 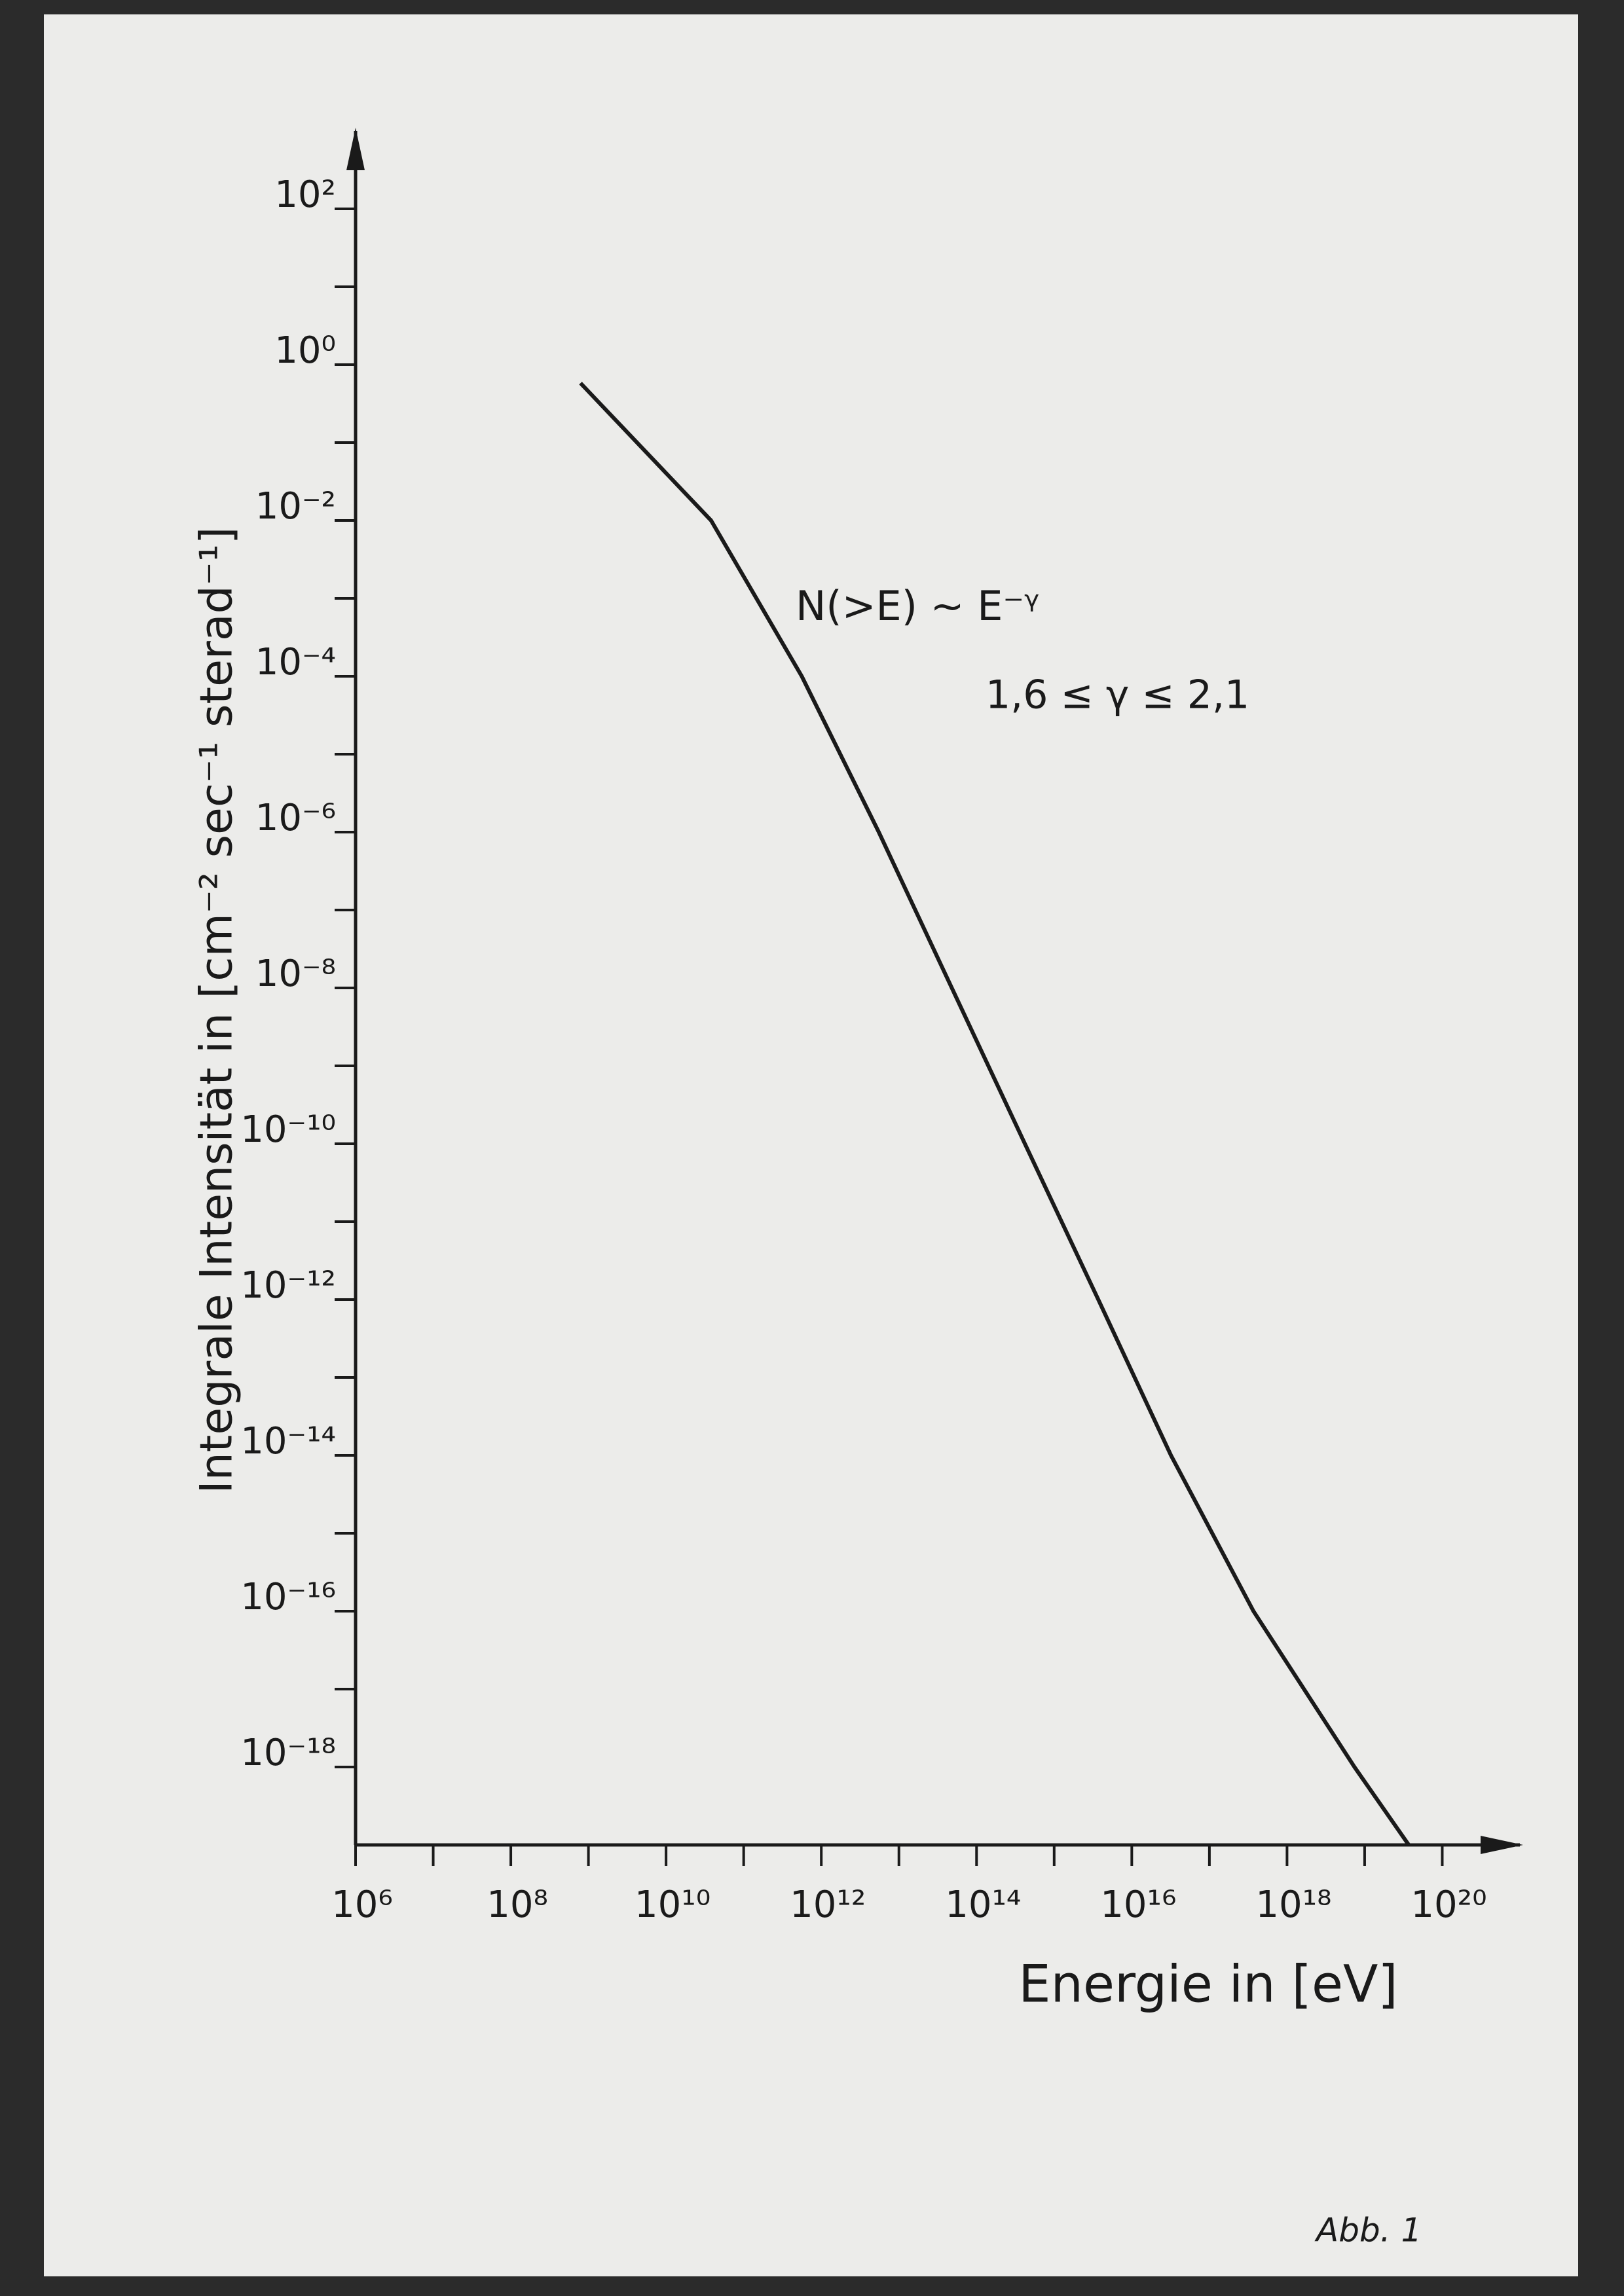 I want to click on y-tick-label: 10⁻¹⁸, so click(x=288, y=1753).